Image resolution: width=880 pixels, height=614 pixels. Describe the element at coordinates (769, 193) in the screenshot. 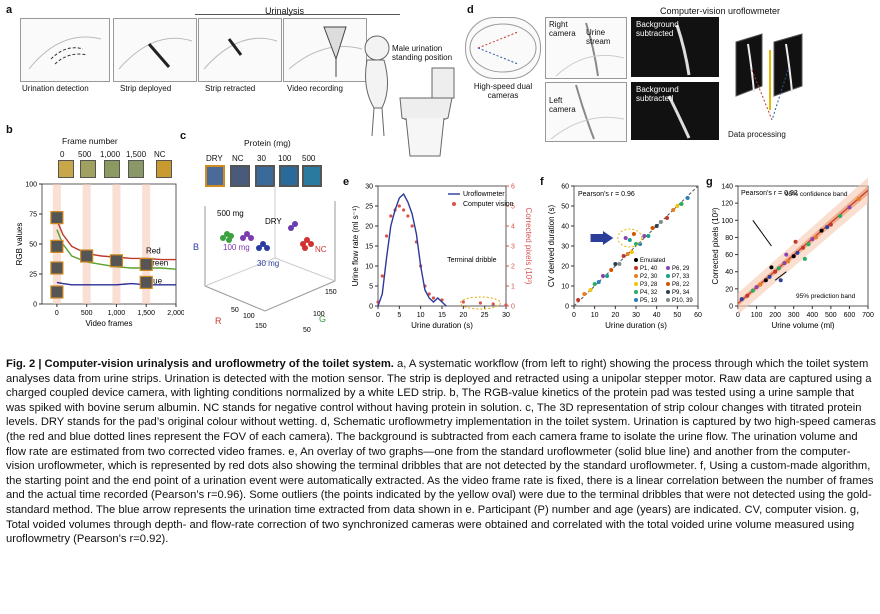

I see `pearson-g: Pearson's r = 0.92` at that location.